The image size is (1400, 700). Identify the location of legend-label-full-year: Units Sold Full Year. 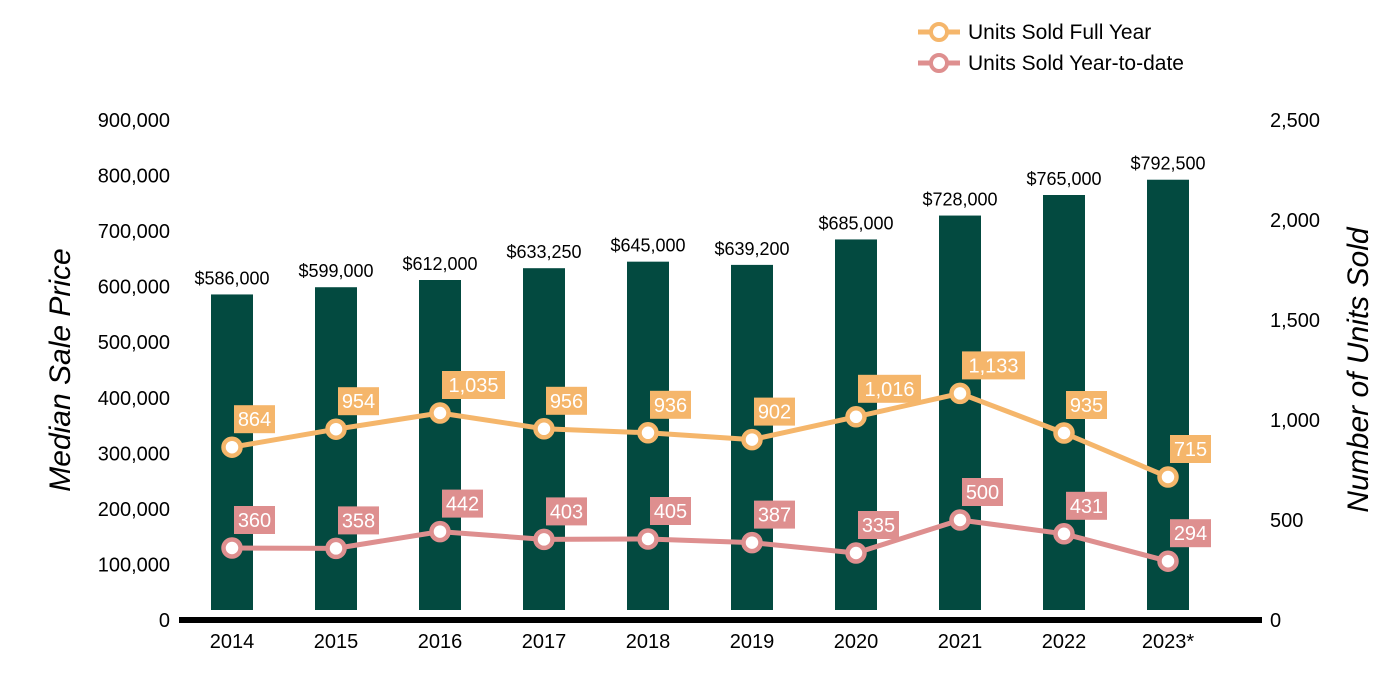
(1059, 32).